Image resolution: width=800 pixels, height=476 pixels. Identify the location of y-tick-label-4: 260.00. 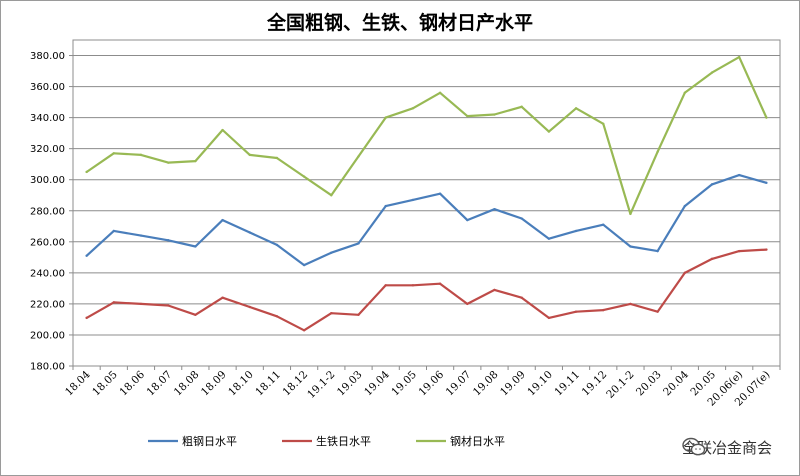
(47, 242).